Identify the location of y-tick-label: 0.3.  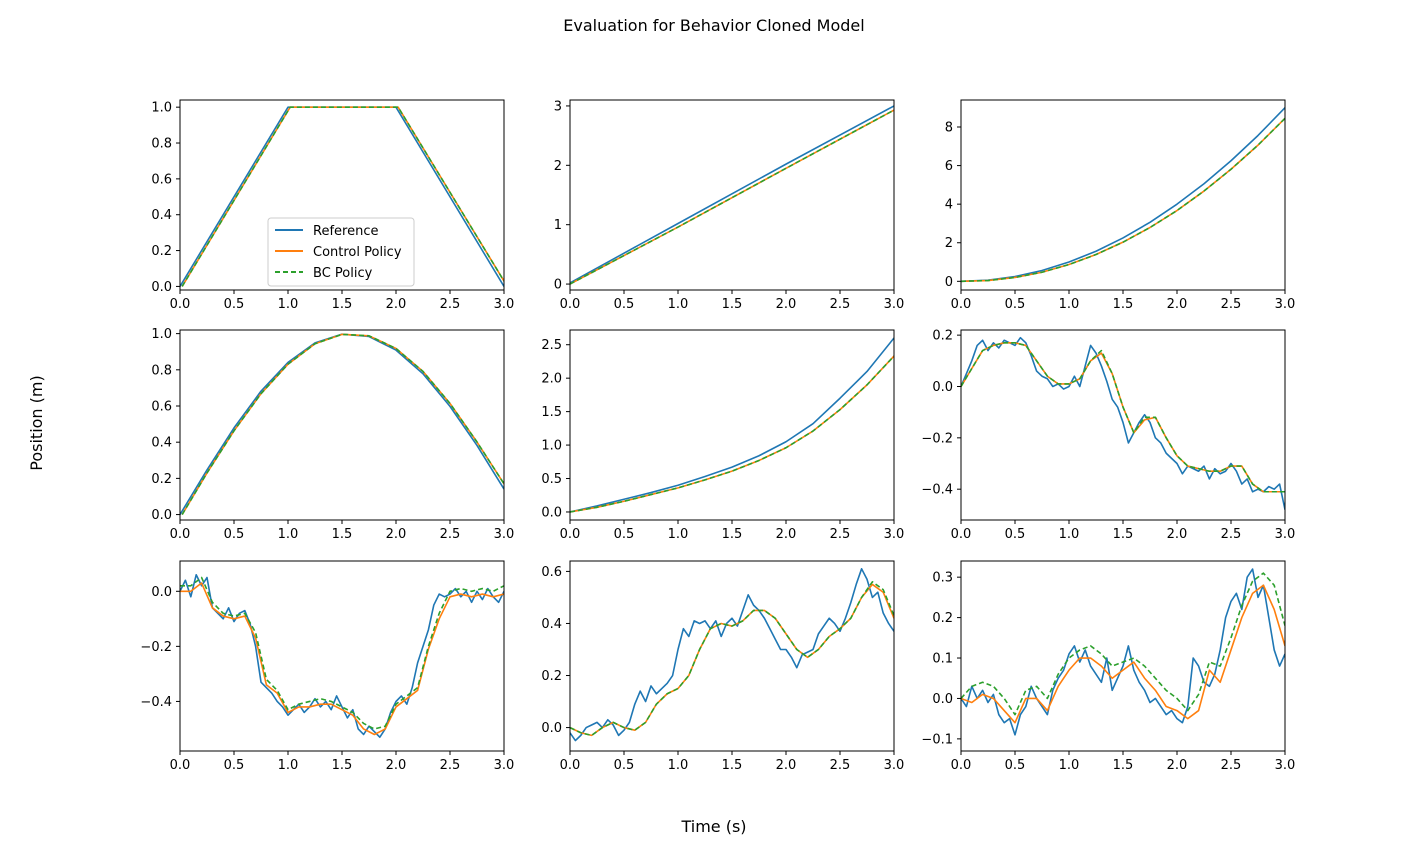
(942, 578).